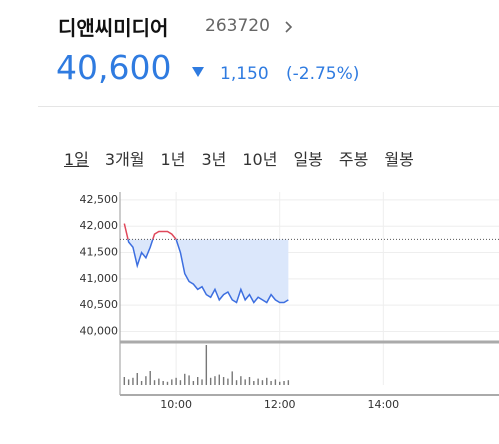 This screenshot has width=499, height=444. Describe the element at coordinates (268, 106) in the screenshot. I see `divider` at that location.